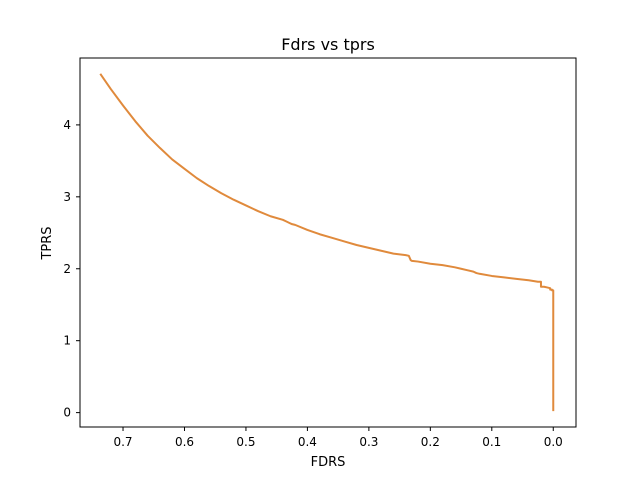  Describe the element at coordinates (368, 442) in the screenshot. I see `x-tick-label: 0.3` at that location.